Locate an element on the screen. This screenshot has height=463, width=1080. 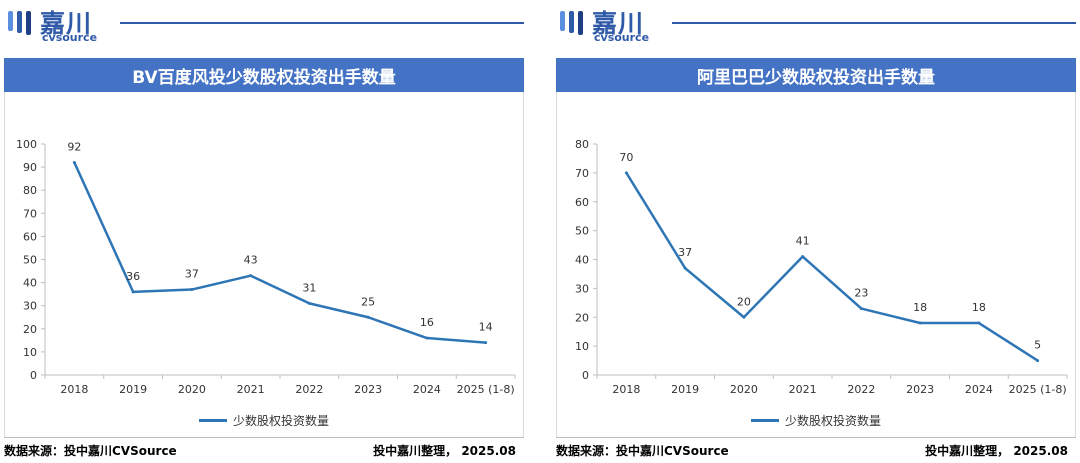
data-label: 36 is located at coordinates (133, 276).